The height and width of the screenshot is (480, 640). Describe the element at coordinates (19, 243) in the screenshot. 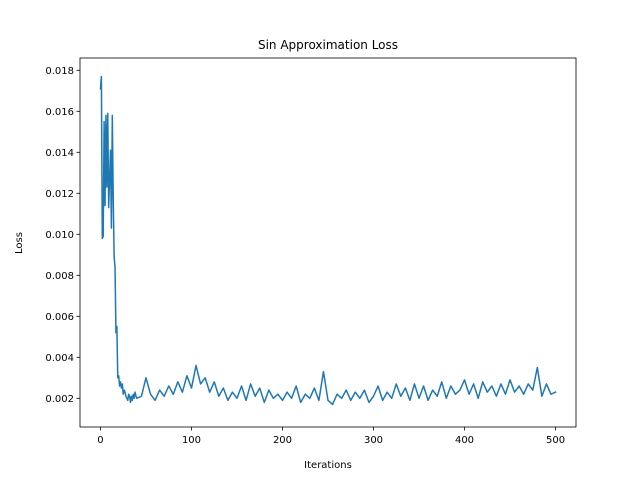

I see `y-axis-label: Loss` at that location.